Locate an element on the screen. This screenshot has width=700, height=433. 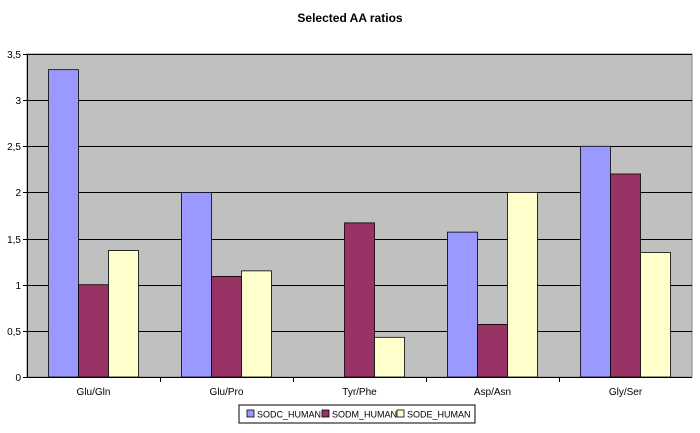
x-tick-label: Asp/Asn is located at coordinates (492, 392).